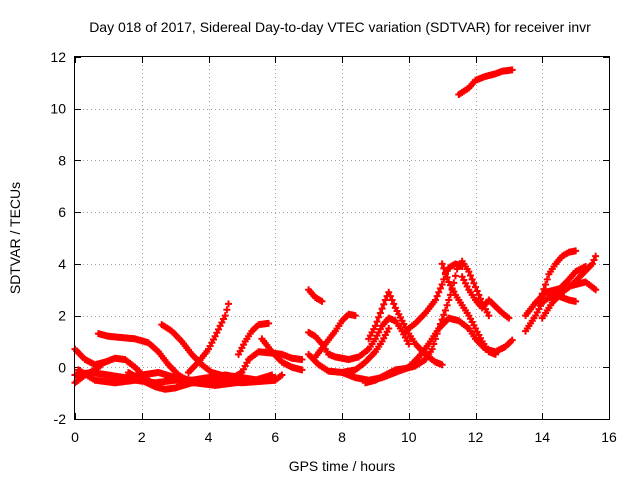 The image size is (640, 480). What do you see at coordinates (209, 437) in the screenshot?
I see `x-tick-label: 4` at bounding box center [209, 437].